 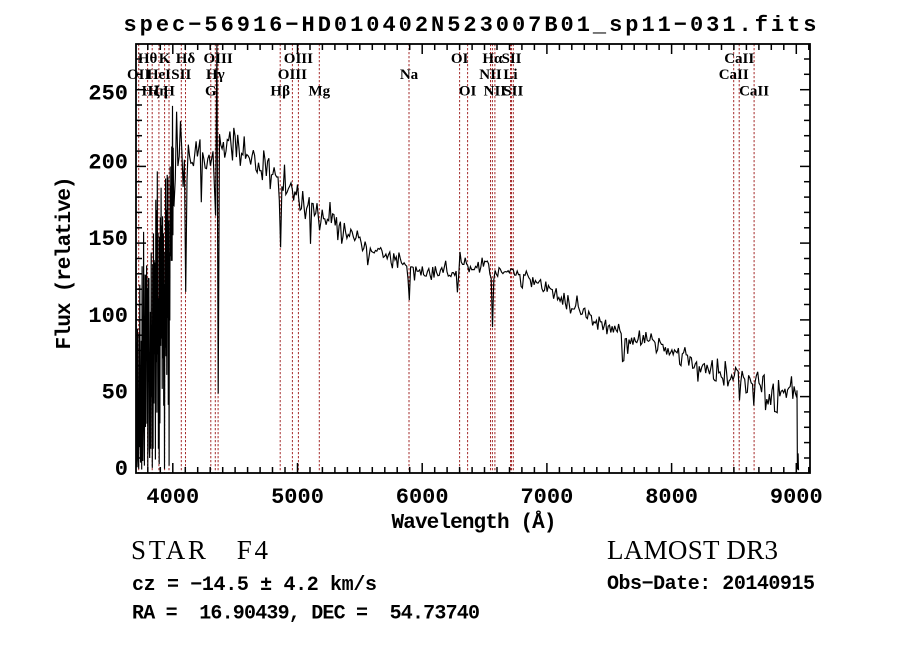 What do you see at coordinates (172, 497) in the screenshot?
I see `svg-text: 4000` at bounding box center [172, 497].